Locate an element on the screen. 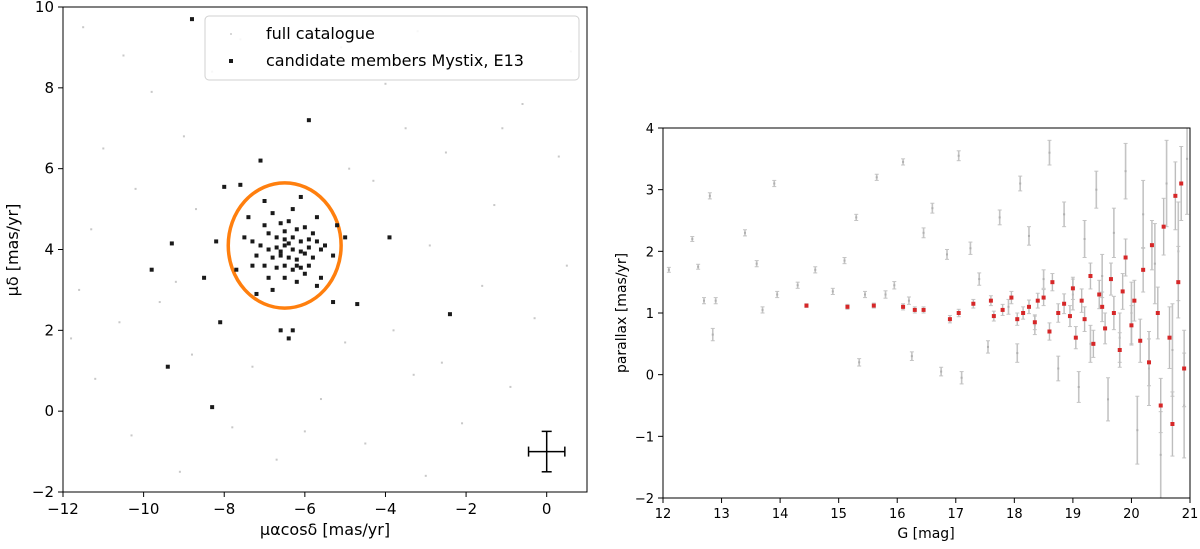  cluster-ellipse is located at coordinates (284, 245).